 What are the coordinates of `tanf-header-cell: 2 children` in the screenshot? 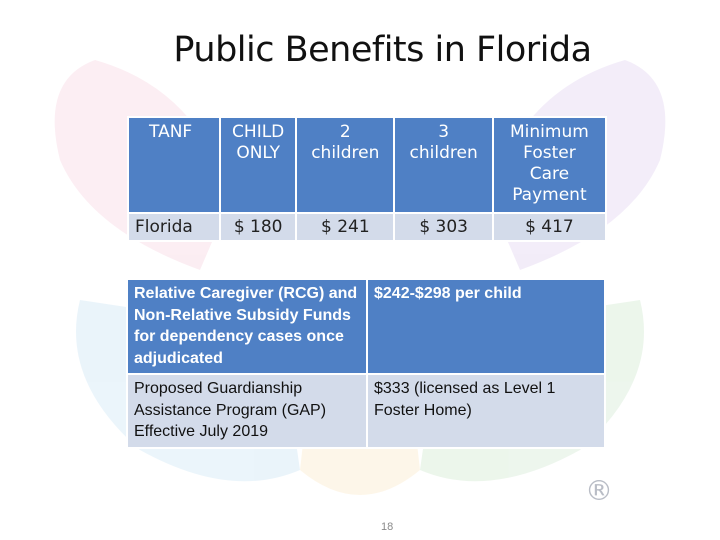 It's located at (345, 165).